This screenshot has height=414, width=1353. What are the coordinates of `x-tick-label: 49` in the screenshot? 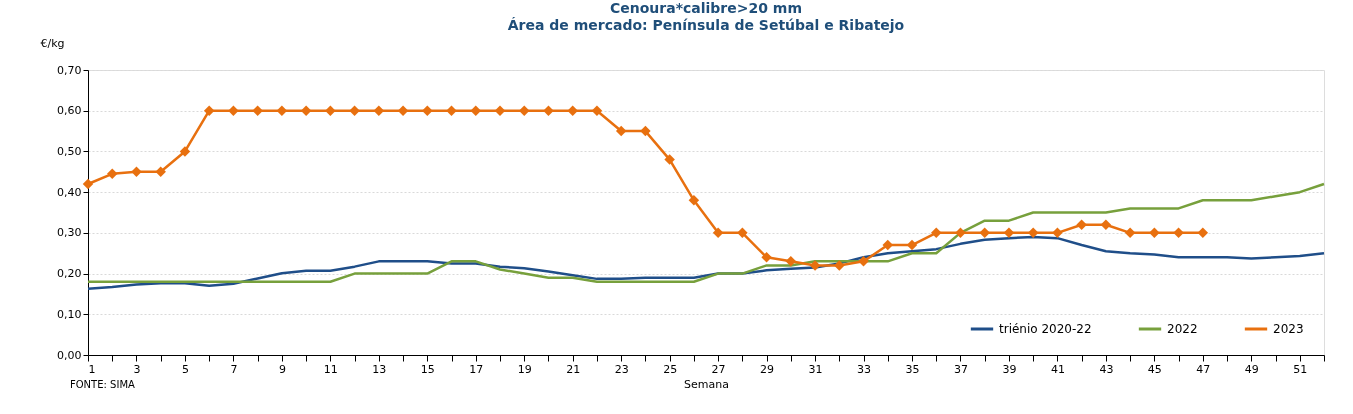 It's located at (1251, 369).